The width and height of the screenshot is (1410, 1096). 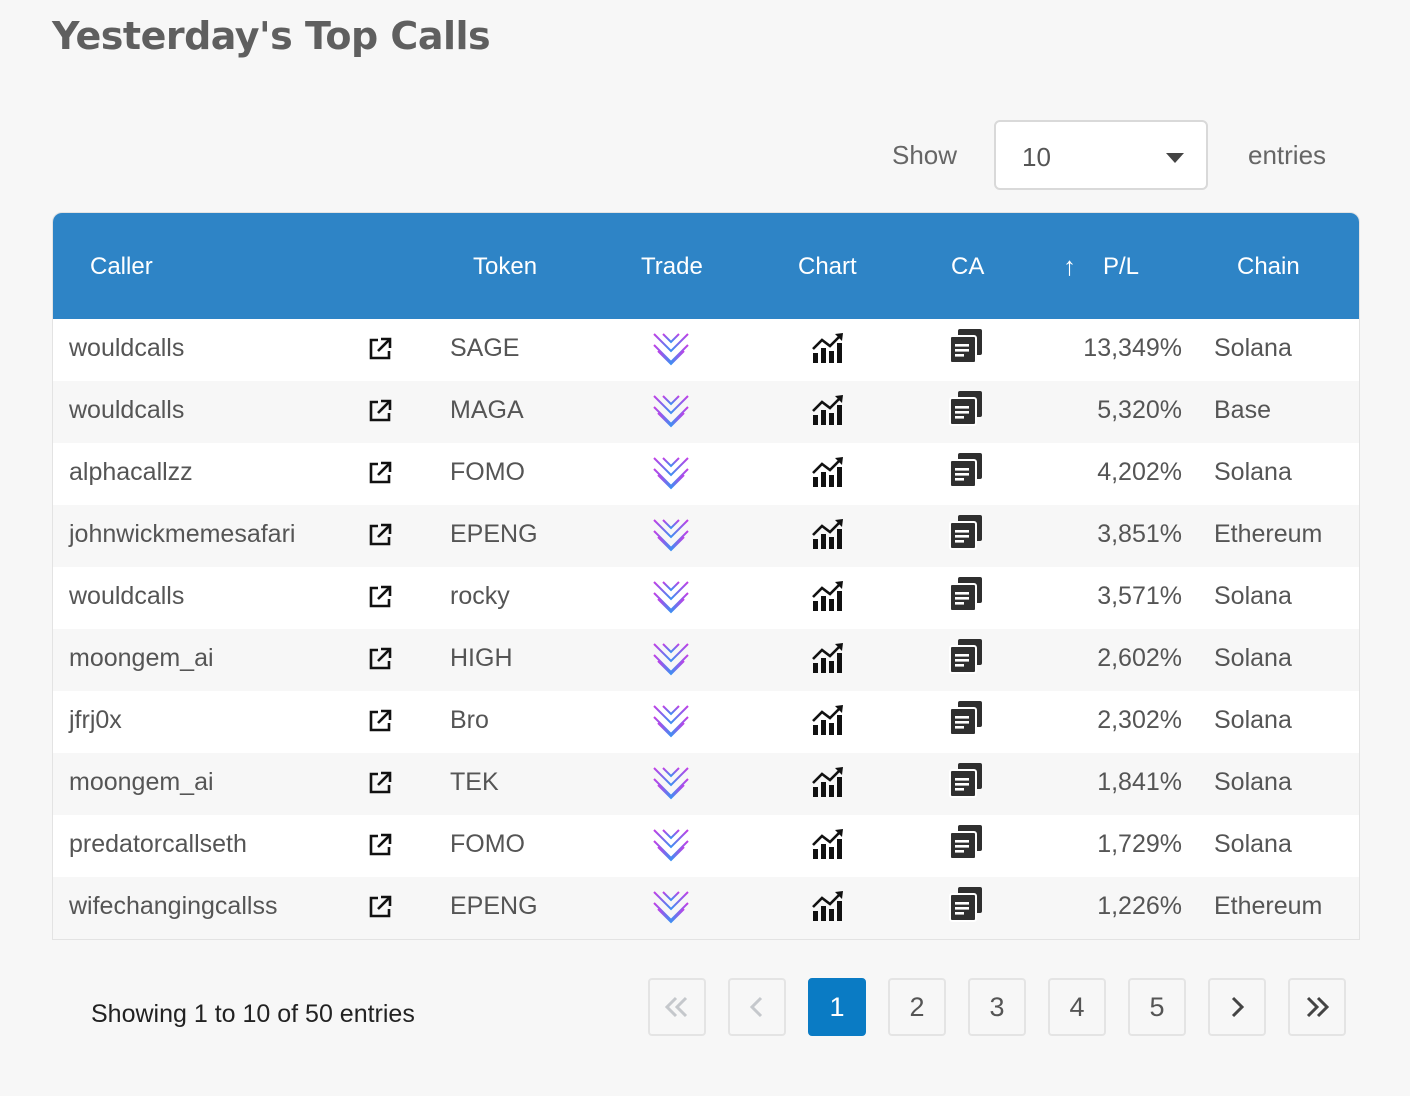 What do you see at coordinates (757, 1007) in the screenshot?
I see `previous-page-button` at bounding box center [757, 1007].